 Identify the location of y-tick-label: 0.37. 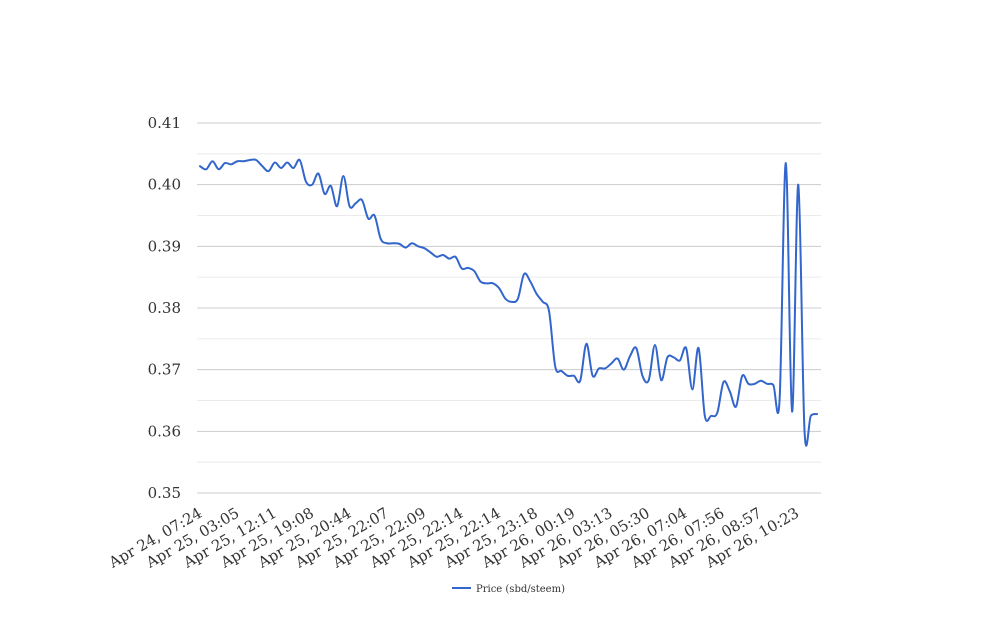
(164, 370).